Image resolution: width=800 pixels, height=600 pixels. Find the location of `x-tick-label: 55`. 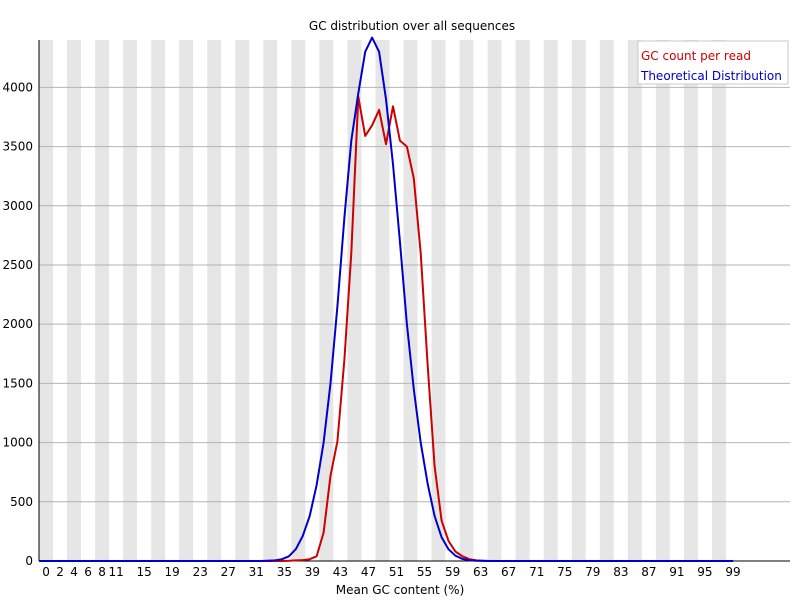

x-tick-label: 55 is located at coordinates (424, 572).